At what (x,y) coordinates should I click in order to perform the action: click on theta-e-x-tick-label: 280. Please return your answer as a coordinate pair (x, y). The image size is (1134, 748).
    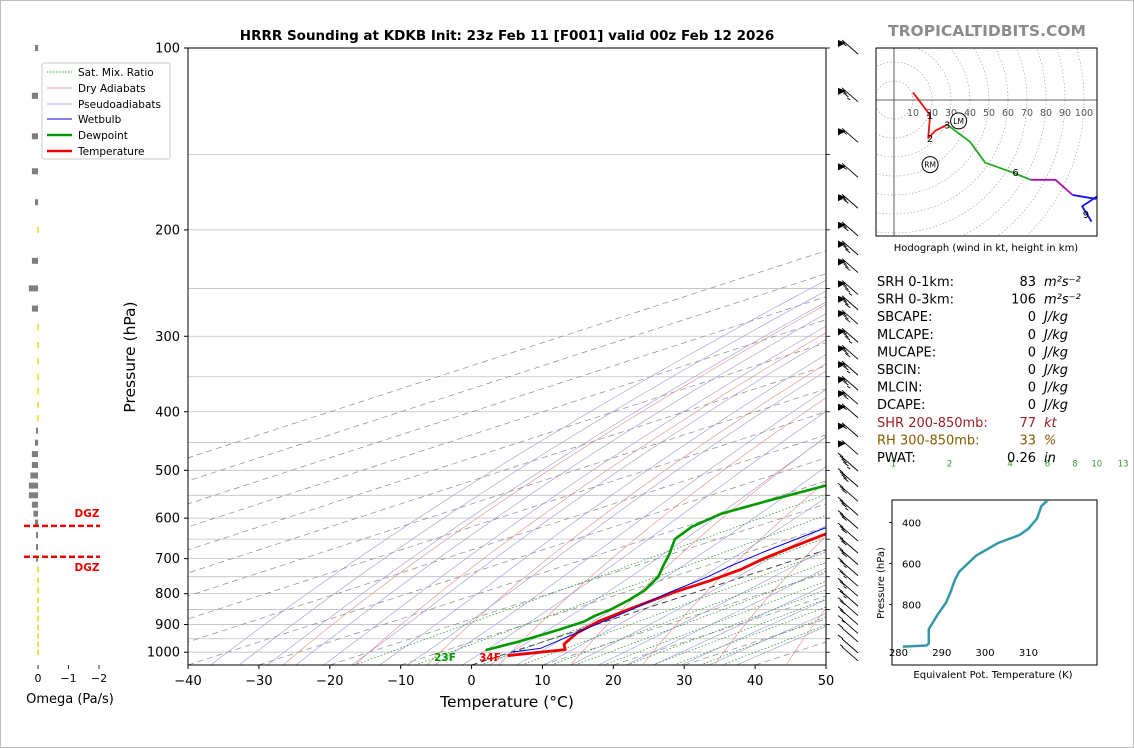
    Looking at the image, I should click on (898, 653).